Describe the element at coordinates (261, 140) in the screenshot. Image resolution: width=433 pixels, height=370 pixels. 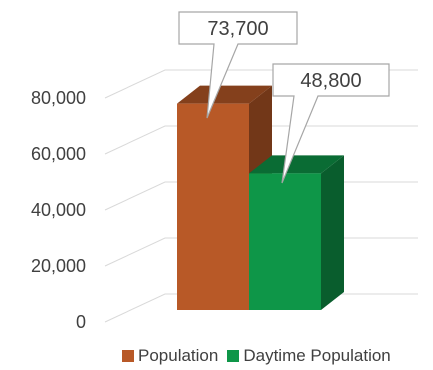
I see `gridline` at that location.